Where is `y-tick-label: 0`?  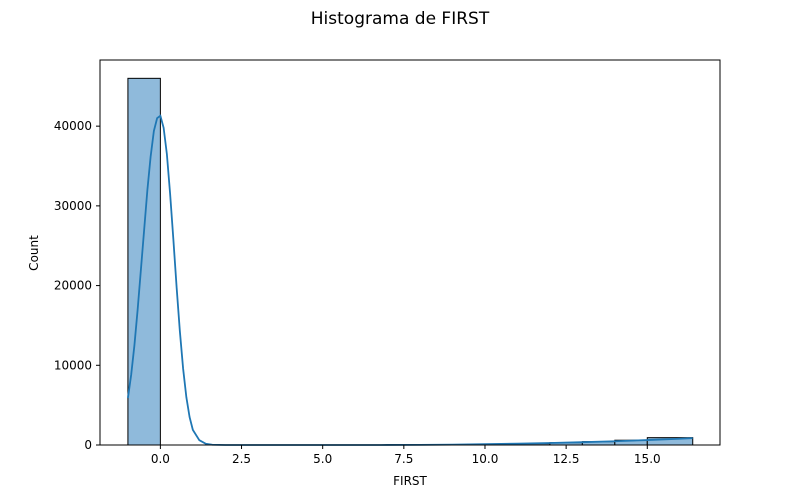 y-tick-label: 0 is located at coordinates (88, 445).